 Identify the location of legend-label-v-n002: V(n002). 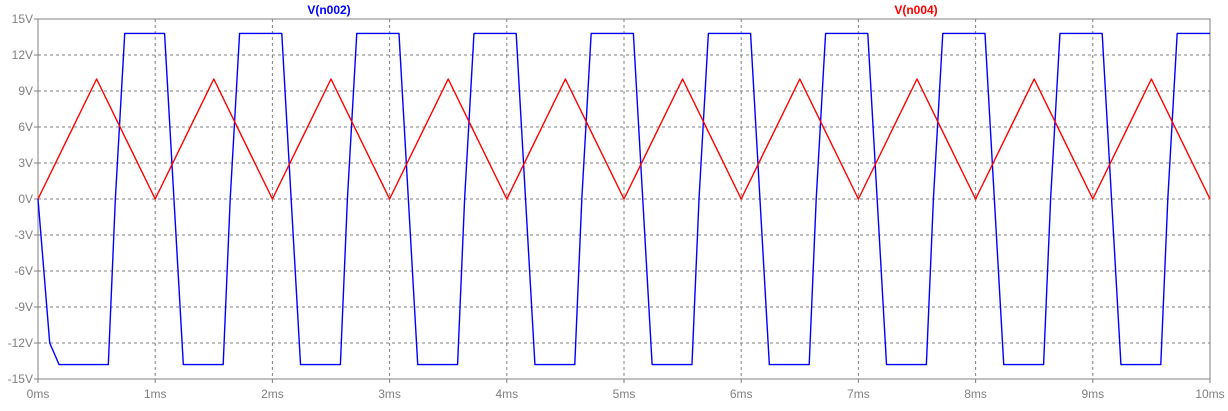
(328, 10).